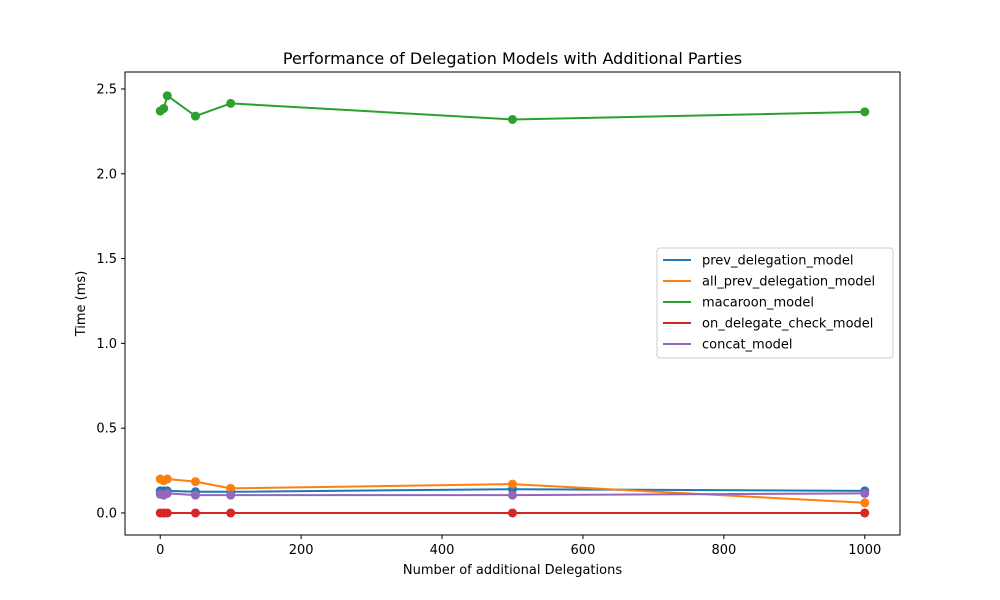 Image resolution: width=1000 pixels, height=600 pixels. I want to click on legend-item: prev_delegation_model, so click(758, 261).